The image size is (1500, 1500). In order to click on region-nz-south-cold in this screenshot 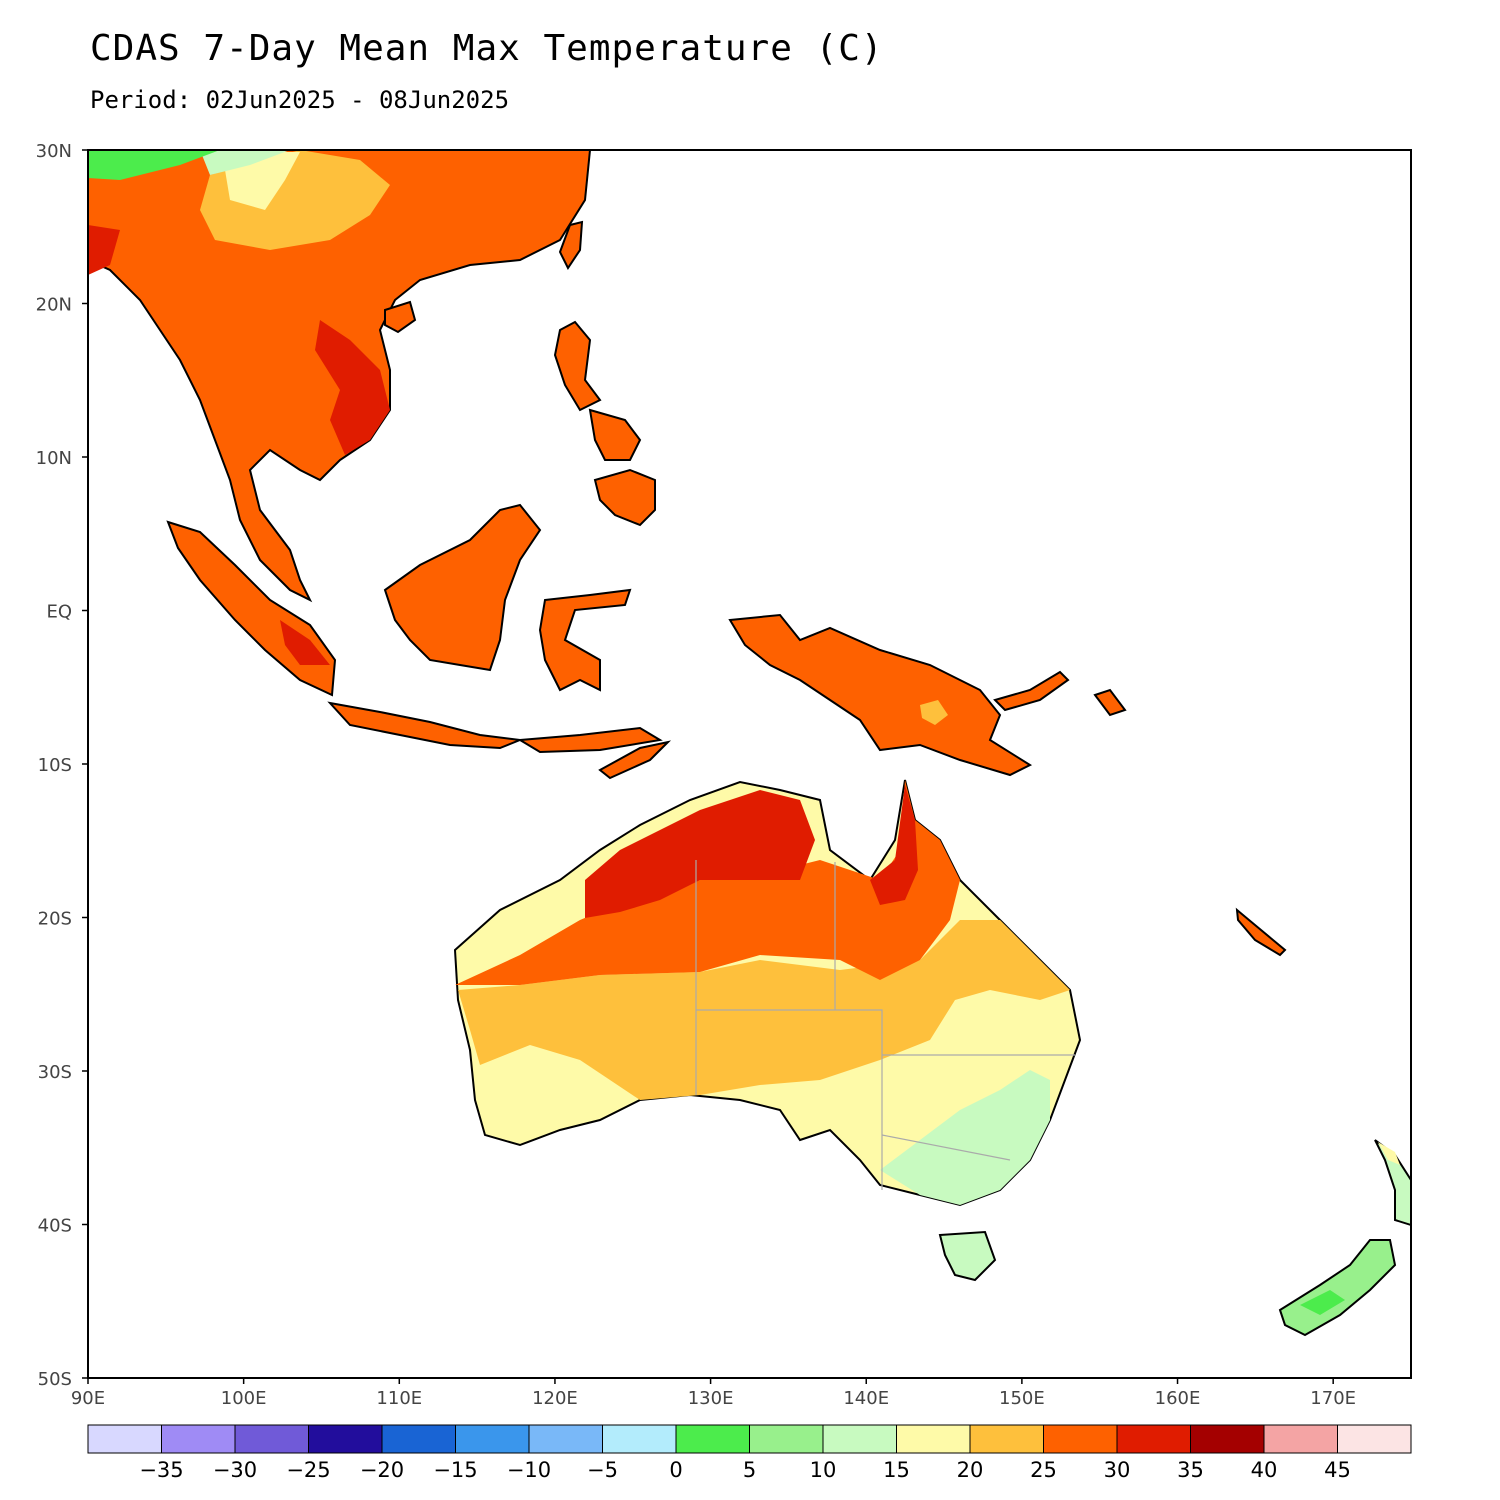, I will do `click(1322, 1302)`.